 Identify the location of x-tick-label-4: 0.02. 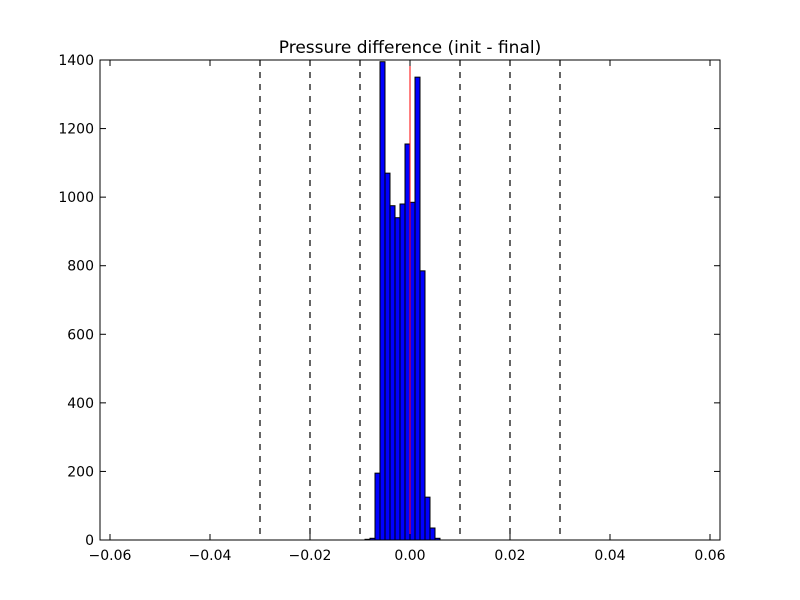
(509, 556).